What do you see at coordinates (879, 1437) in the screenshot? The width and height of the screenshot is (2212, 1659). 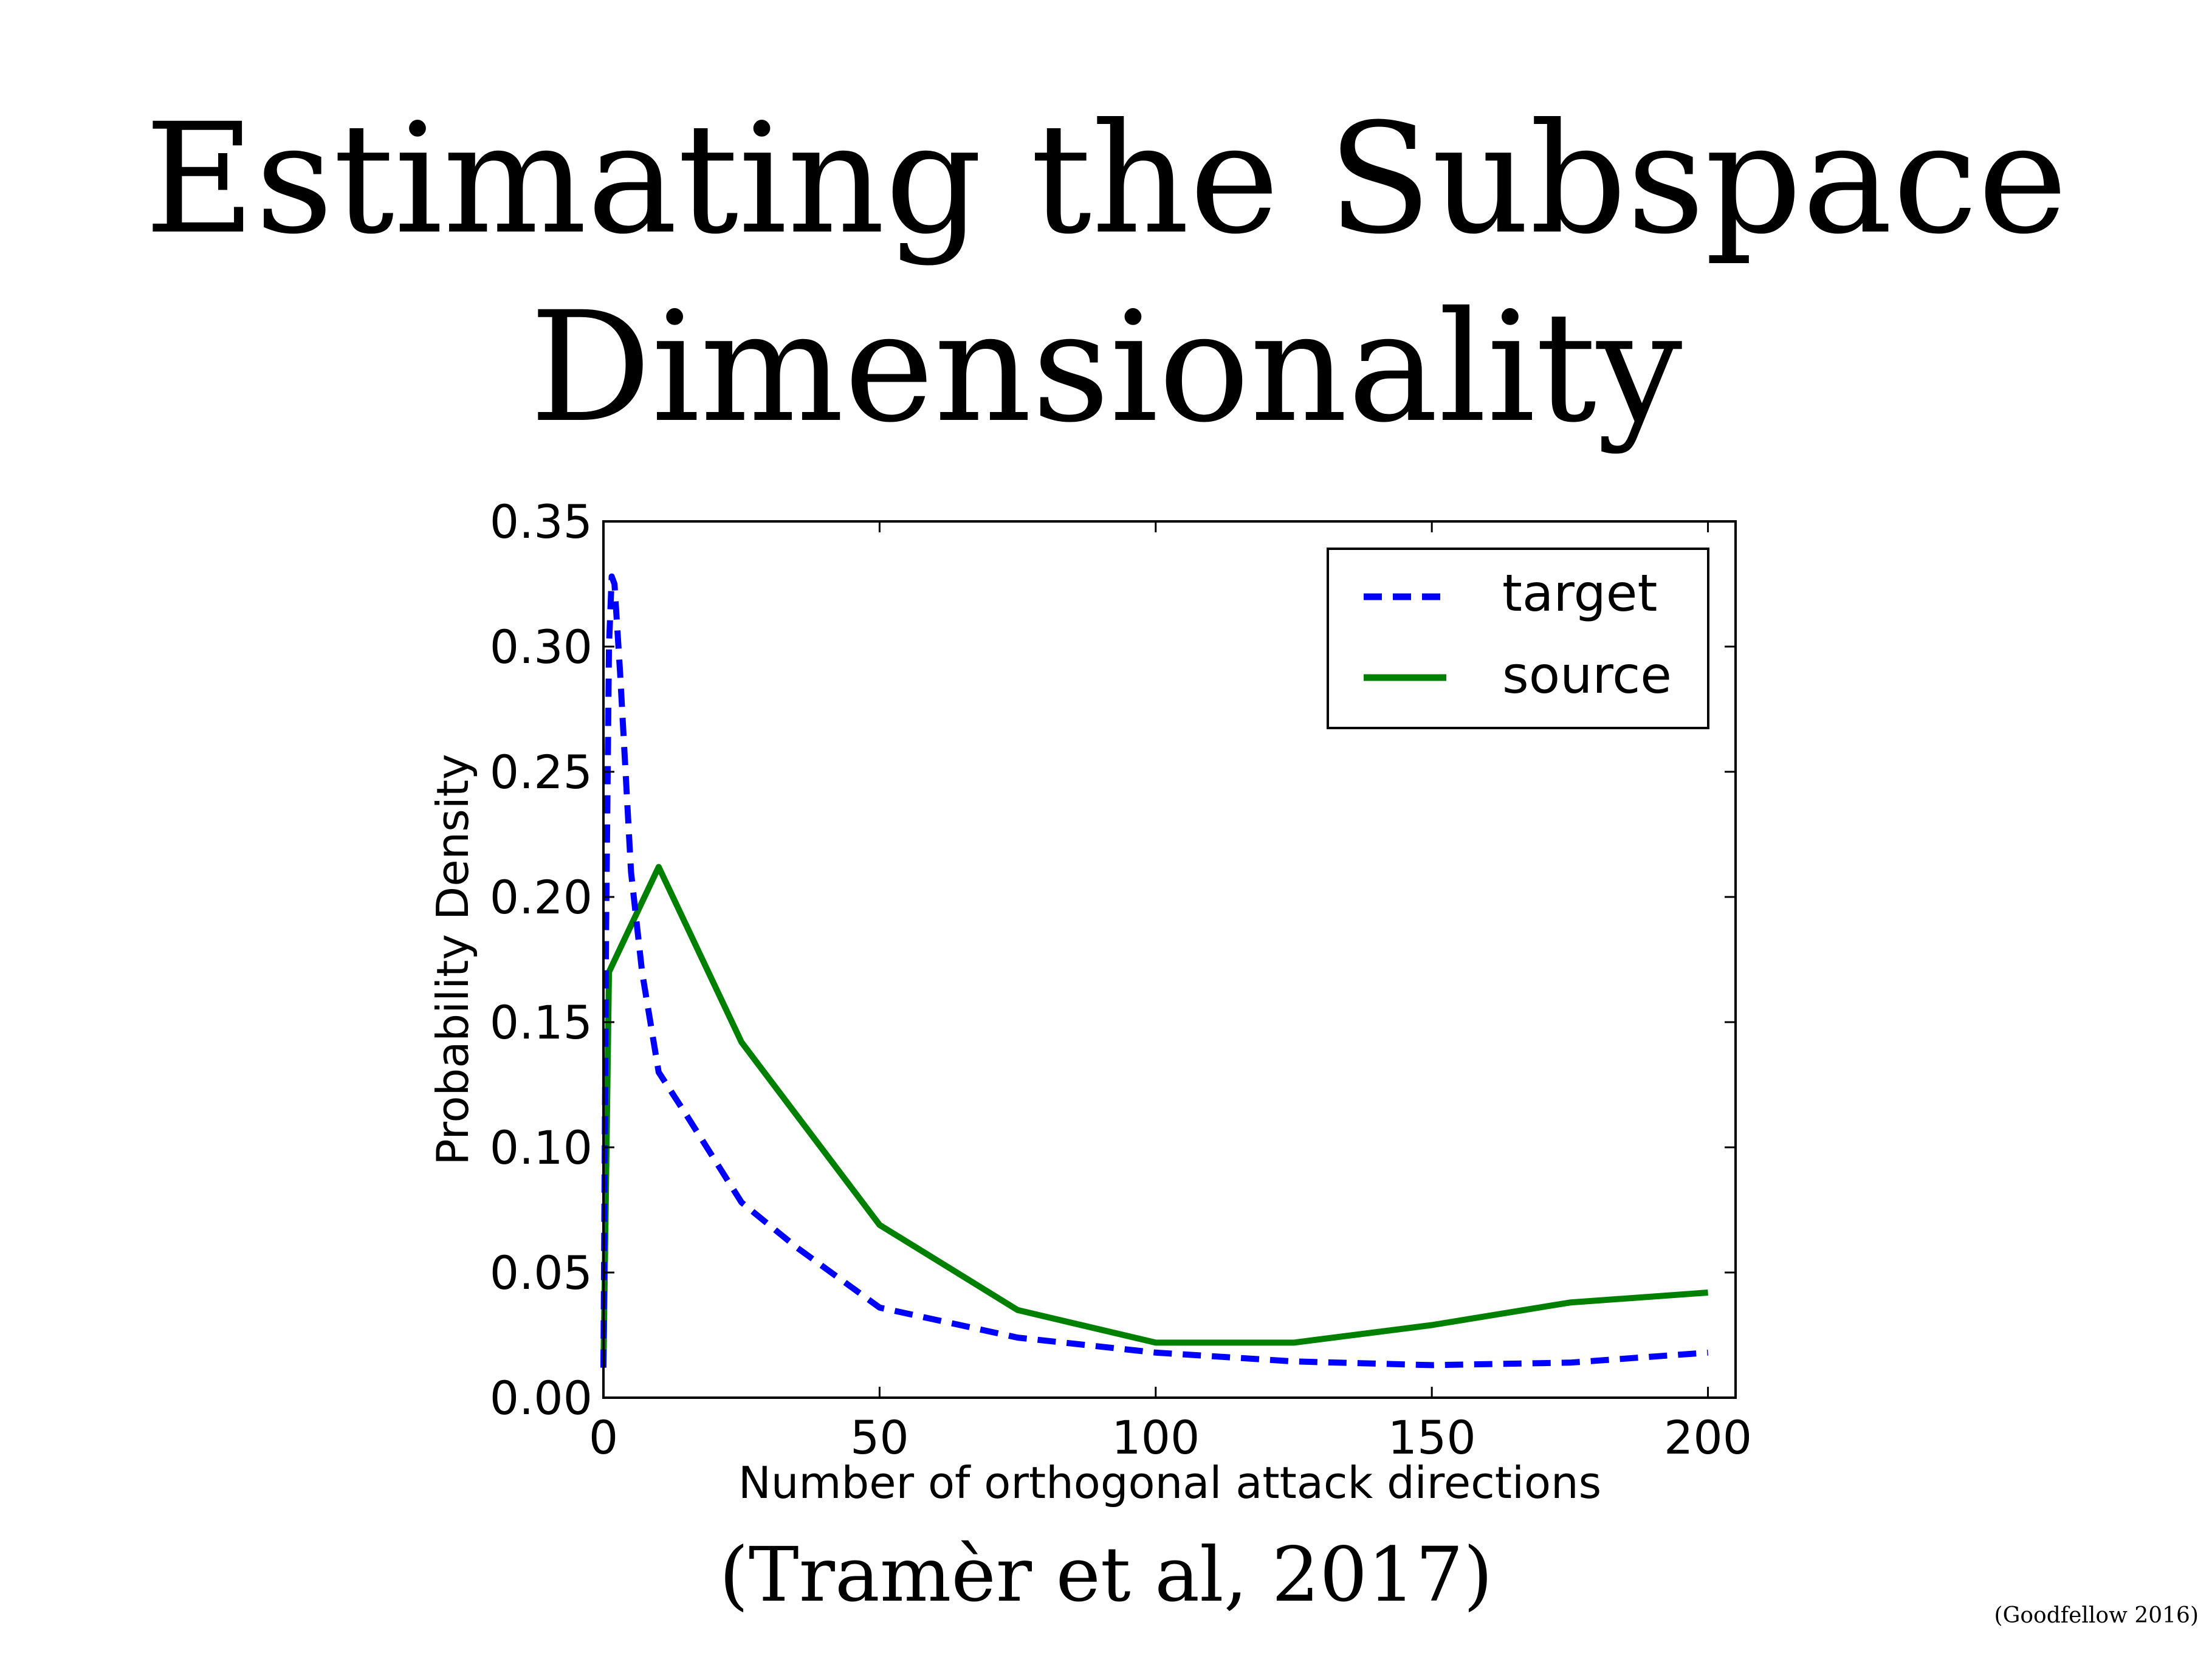 I see `x-tick-label: 50` at bounding box center [879, 1437].